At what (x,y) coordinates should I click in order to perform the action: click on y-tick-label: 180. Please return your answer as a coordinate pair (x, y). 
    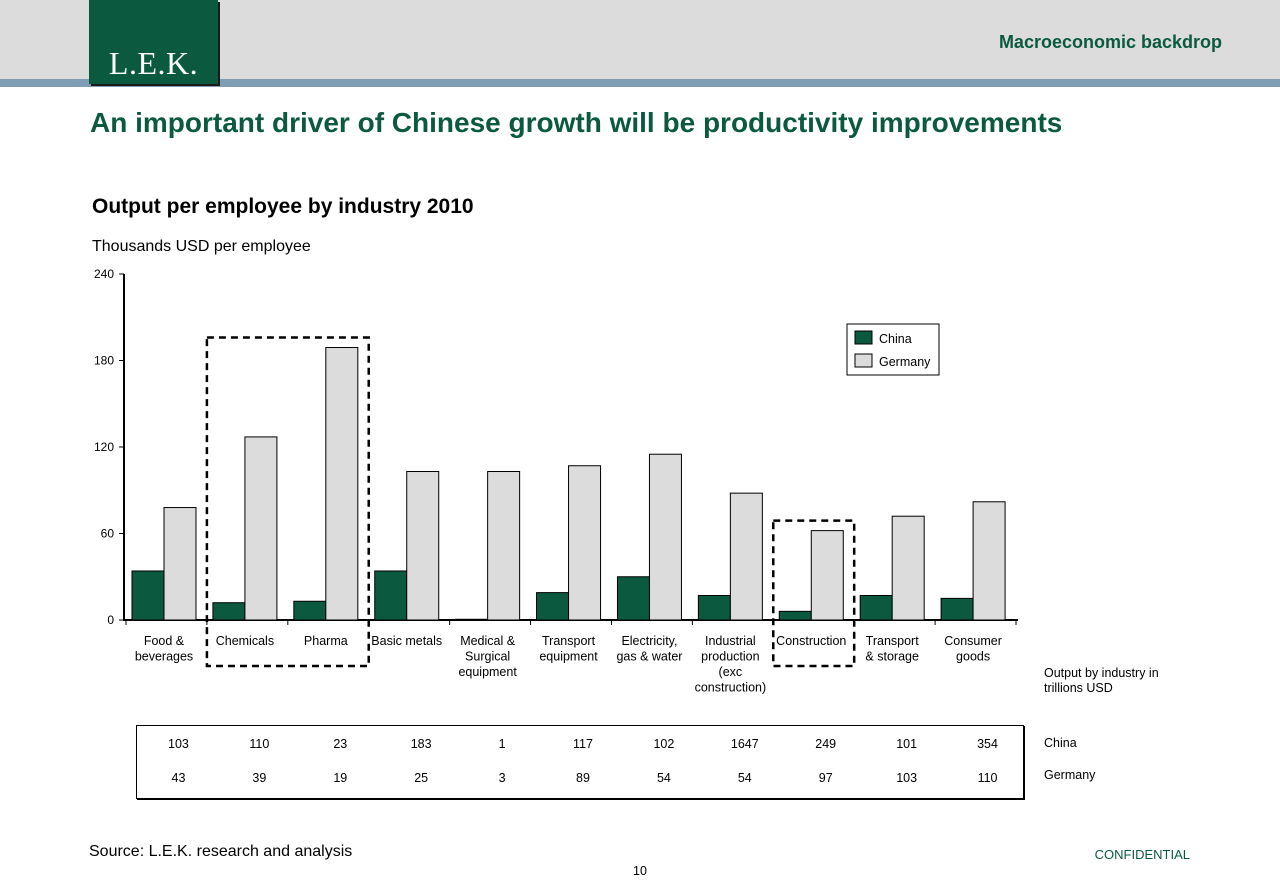
    Looking at the image, I should click on (104, 361).